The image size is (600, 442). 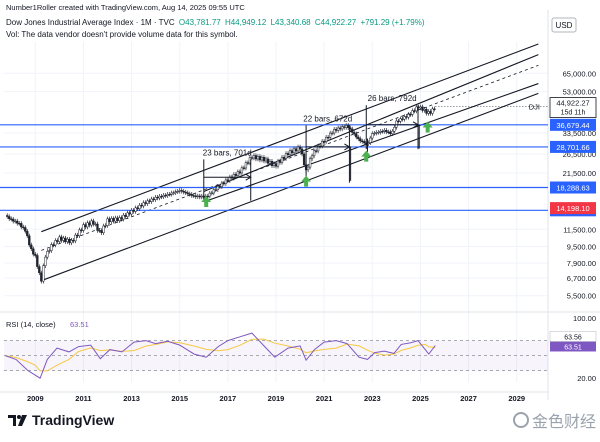 I want to click on measure-arrow-head, so click(x=415, y=125).